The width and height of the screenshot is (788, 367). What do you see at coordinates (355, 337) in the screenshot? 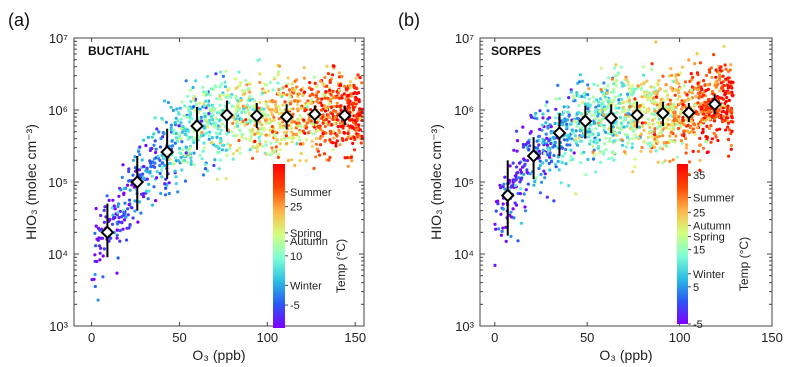
I see `x-tick-label: 150` at bounding box center [355, 337].